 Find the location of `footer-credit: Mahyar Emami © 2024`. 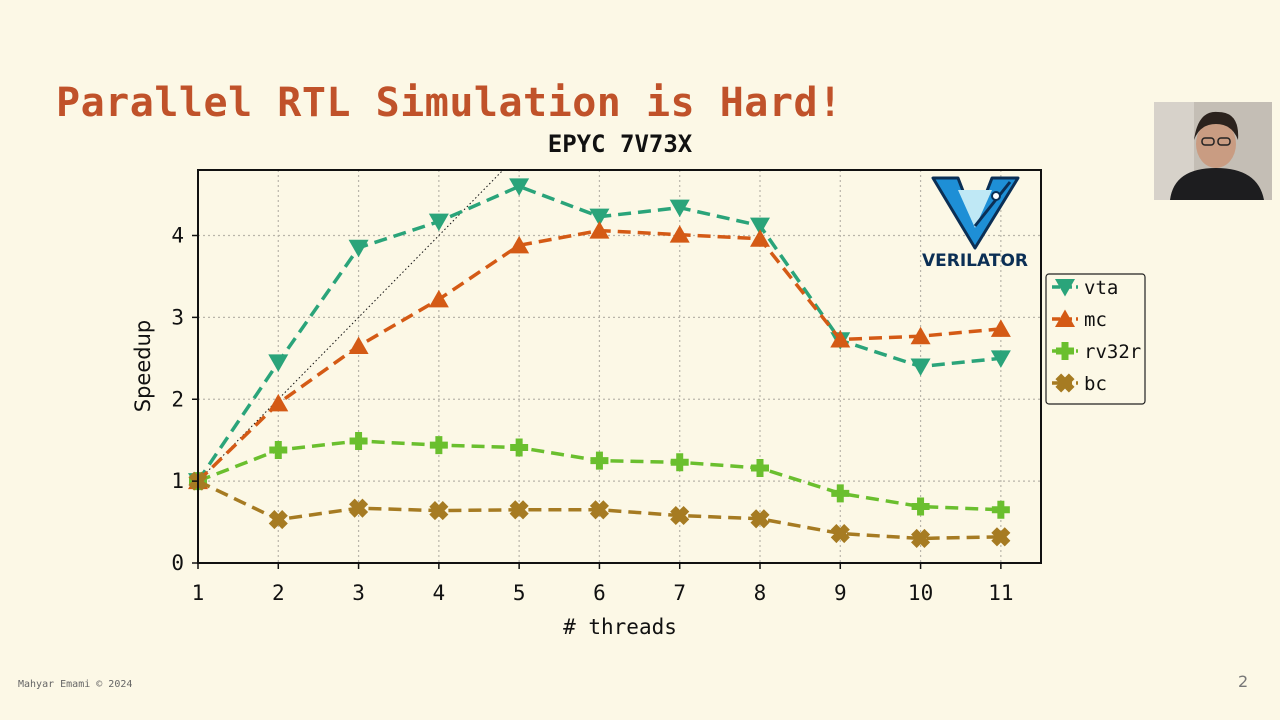

footer-credit: Mahyar Emami © 2024 is located at coordinates (75, 684).